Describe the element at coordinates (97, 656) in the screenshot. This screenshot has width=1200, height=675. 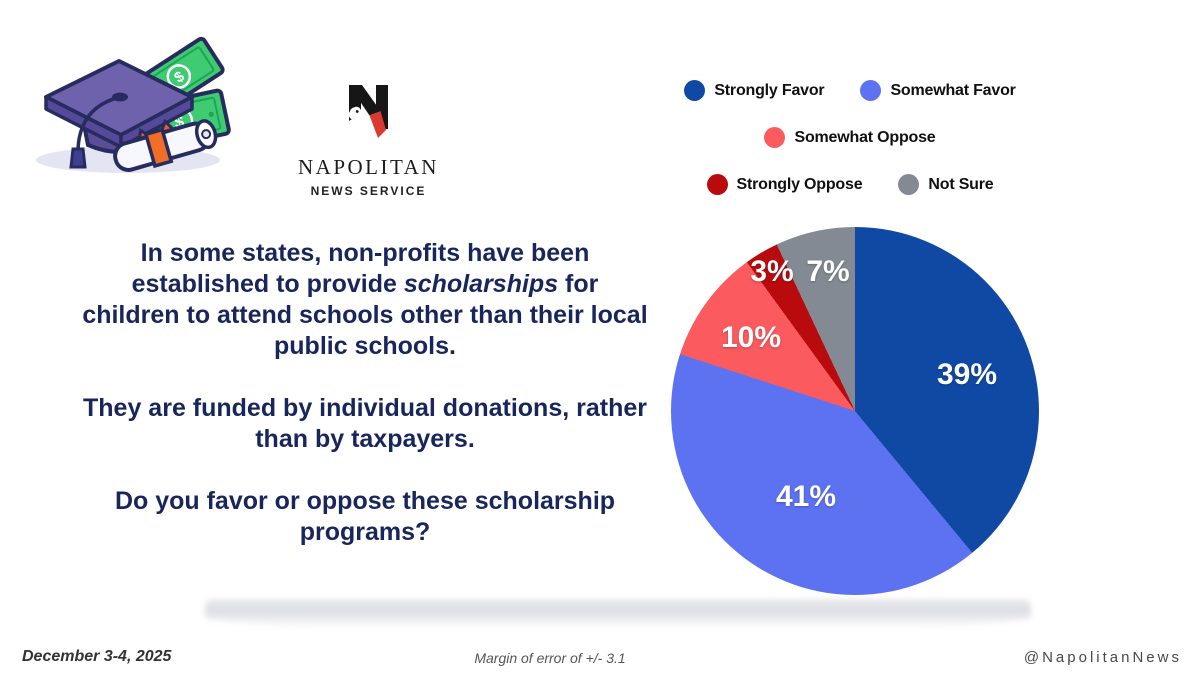
I see `survey-date: December 3-4, 2025` at that location.